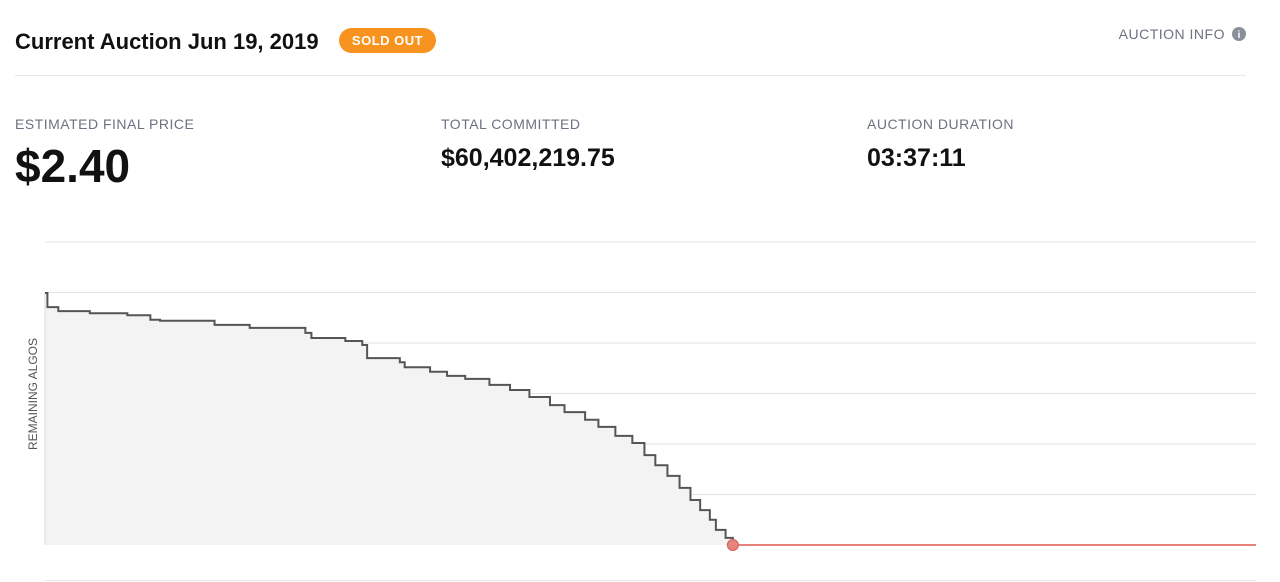 This screenshot has width=1280, height=582. I want to click on info-icon-glyph: i, so click(1239, 35).